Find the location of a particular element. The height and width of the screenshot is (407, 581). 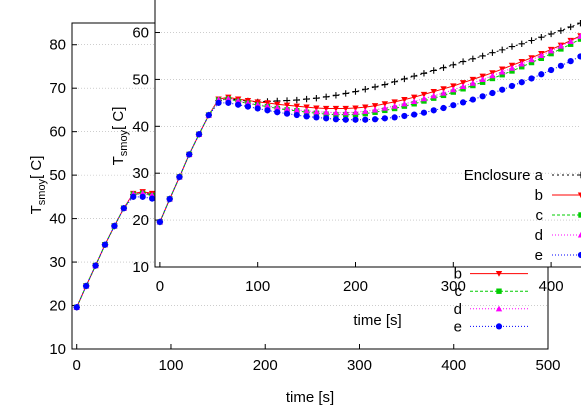

legend-label: Enclosure a is located at coordinates (504, 175).